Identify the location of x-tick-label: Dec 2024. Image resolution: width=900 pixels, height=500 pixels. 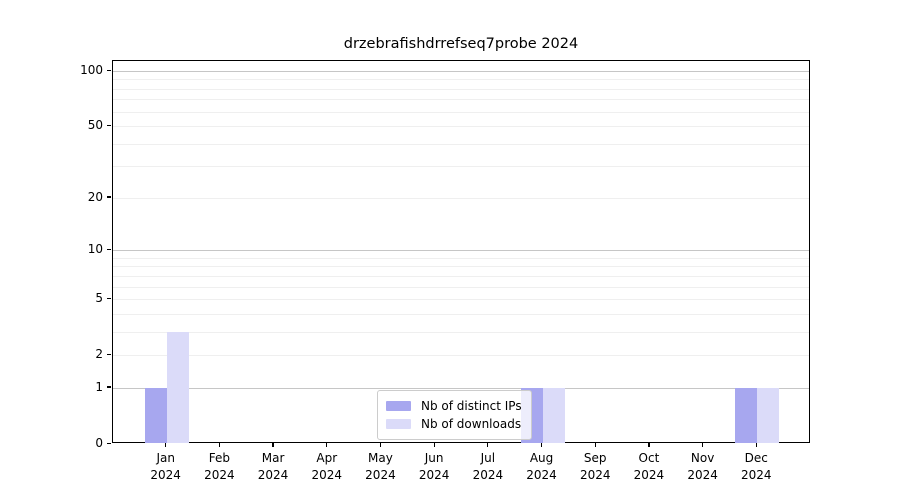
(756, 466).